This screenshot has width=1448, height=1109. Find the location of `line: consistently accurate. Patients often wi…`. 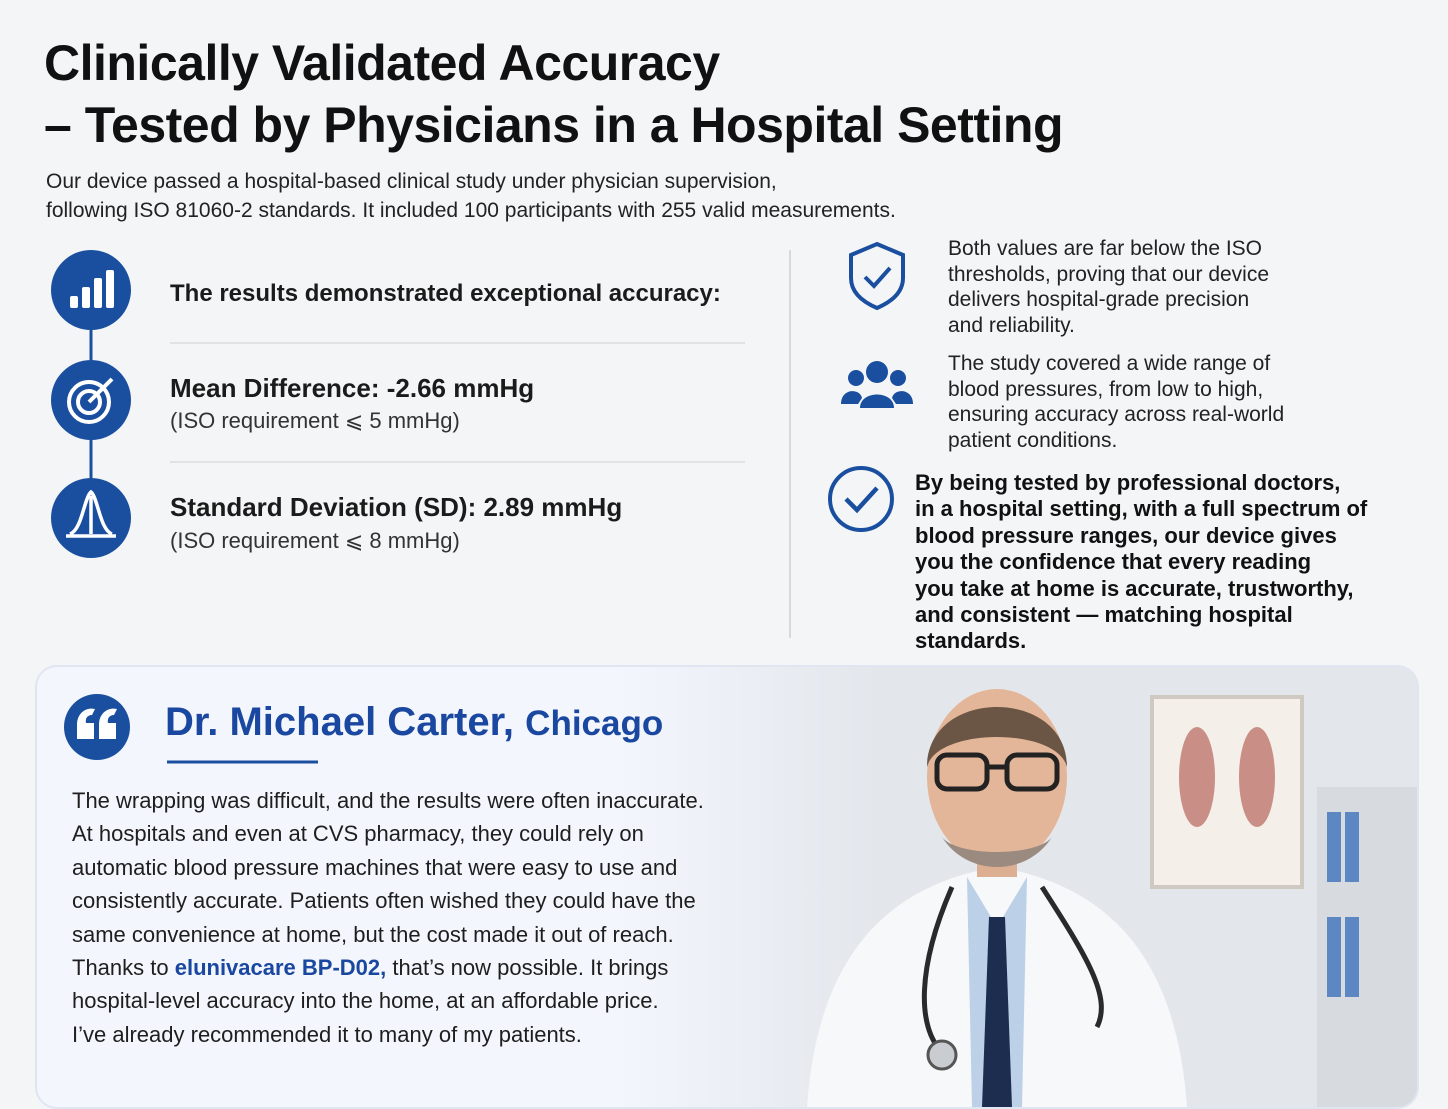

line: consistently accurate. Patients often wi… is located at coordinates (384, 901).